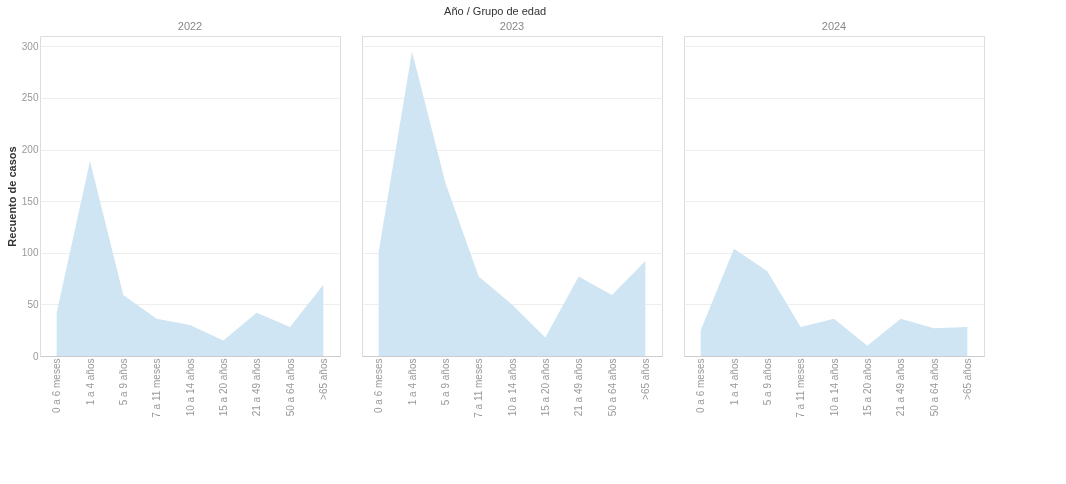 Image resolution: width=1066 pixels, height=484 pixels. I want to click on y-tick-label: 50, so click(33, 304).